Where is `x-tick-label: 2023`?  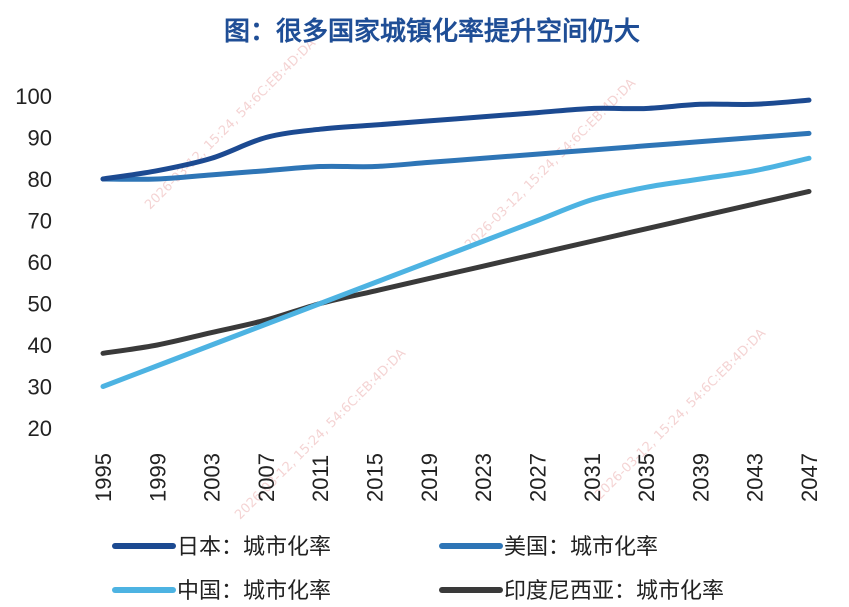 x-tick-label: 2023 is located at coordinates (483, 477).